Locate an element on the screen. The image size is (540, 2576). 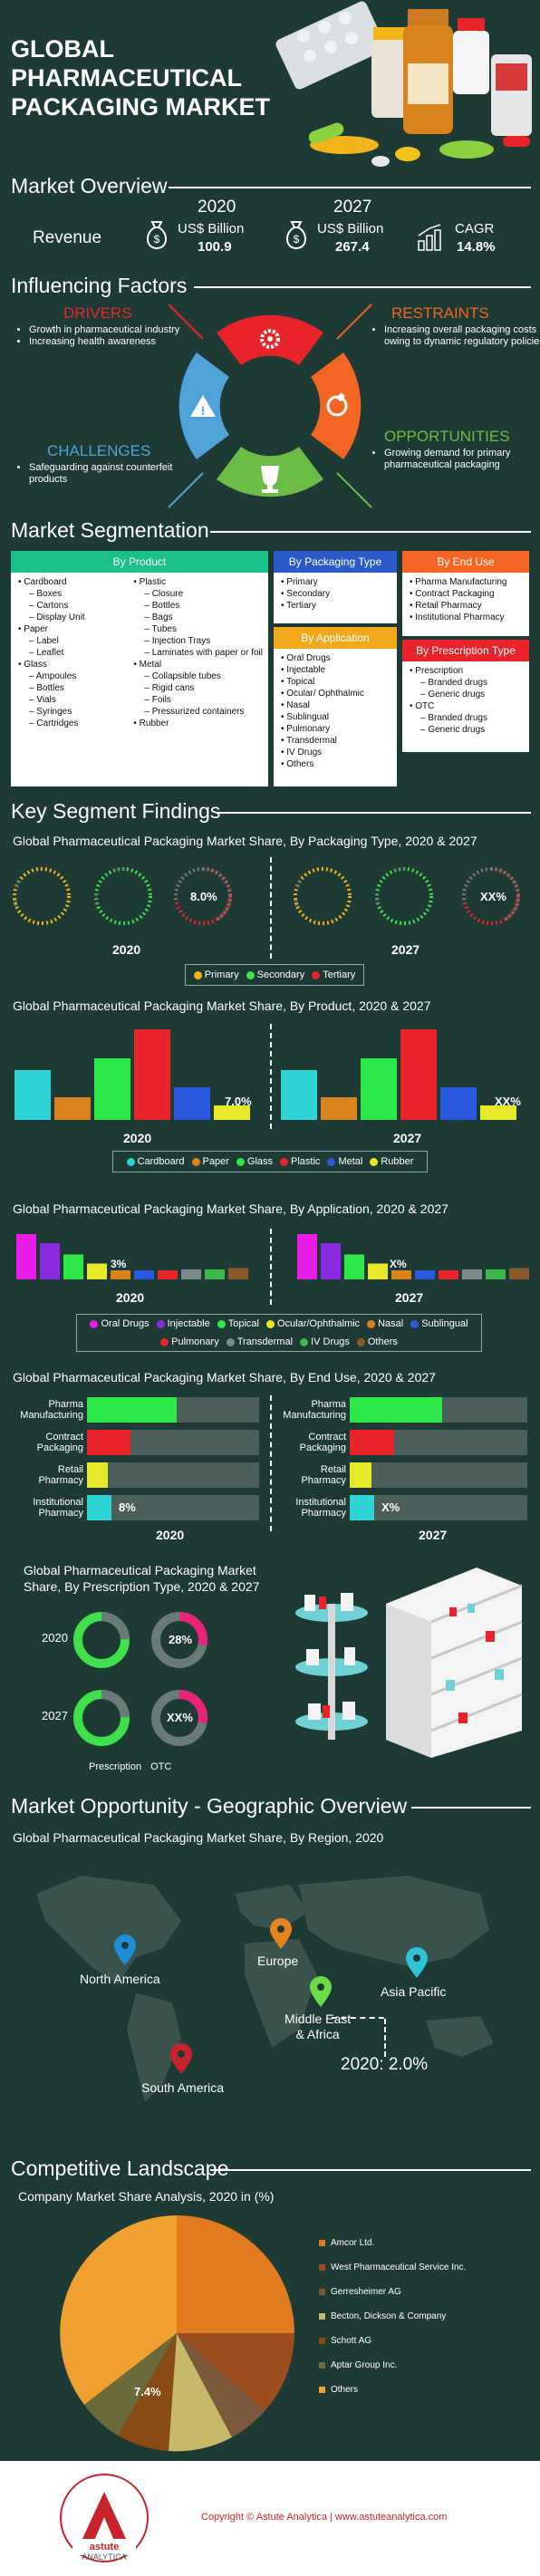
company-legend-item: Schott AG is located at coordinates (345, 2341).